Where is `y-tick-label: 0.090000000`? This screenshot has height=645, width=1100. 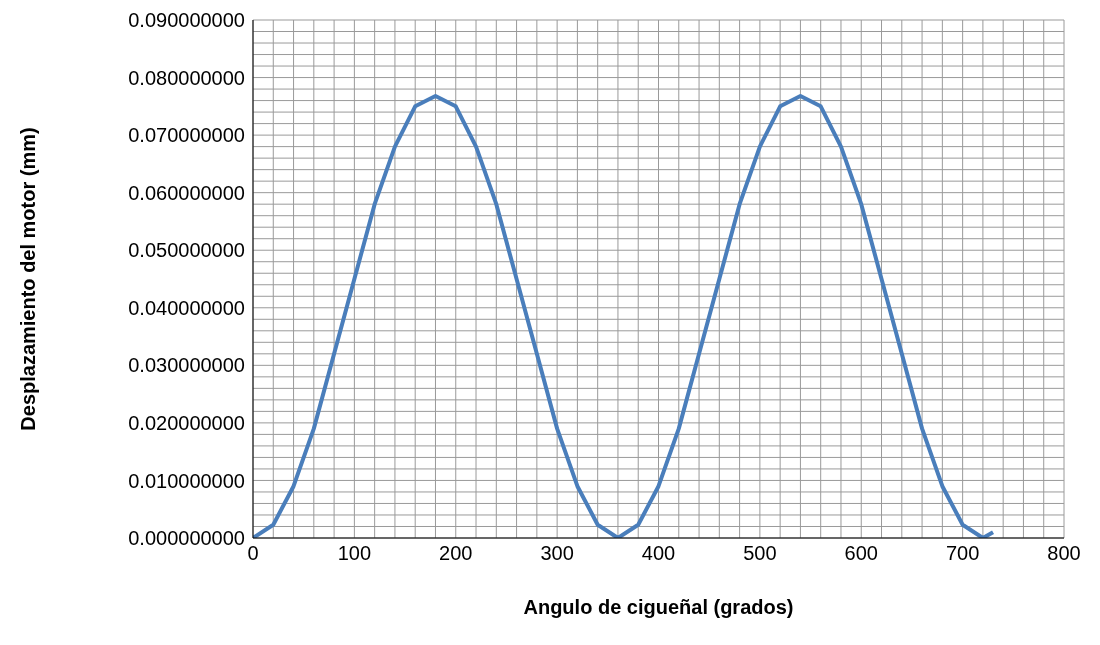 y-tick-label: 0.090000000 is located at coordinates (186, 20).